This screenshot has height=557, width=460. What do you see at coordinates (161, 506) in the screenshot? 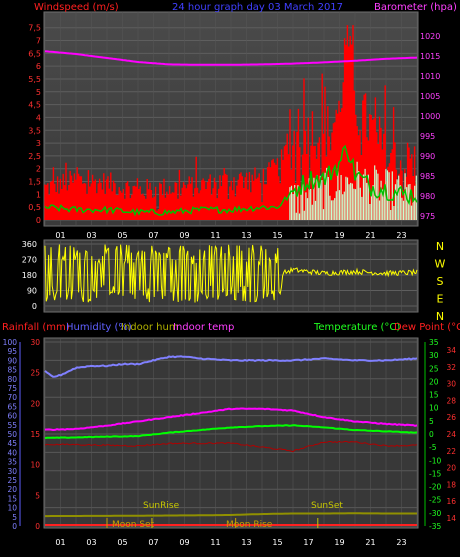
I see `sunrise-label: SunRise` at bounding box center [161, 506].